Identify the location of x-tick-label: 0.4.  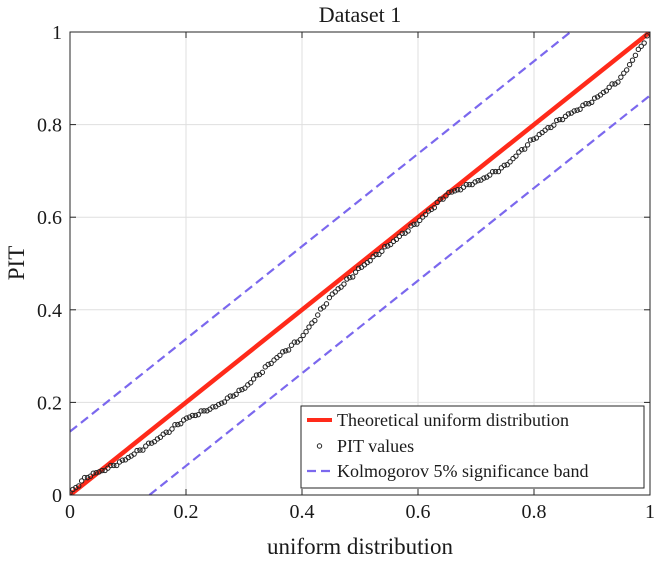
(302, 512).